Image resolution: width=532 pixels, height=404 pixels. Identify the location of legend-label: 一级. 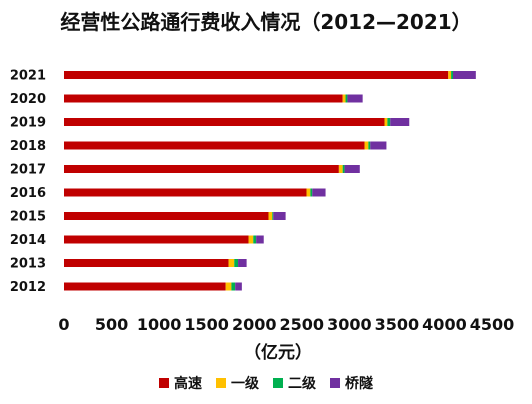
(245, 383).